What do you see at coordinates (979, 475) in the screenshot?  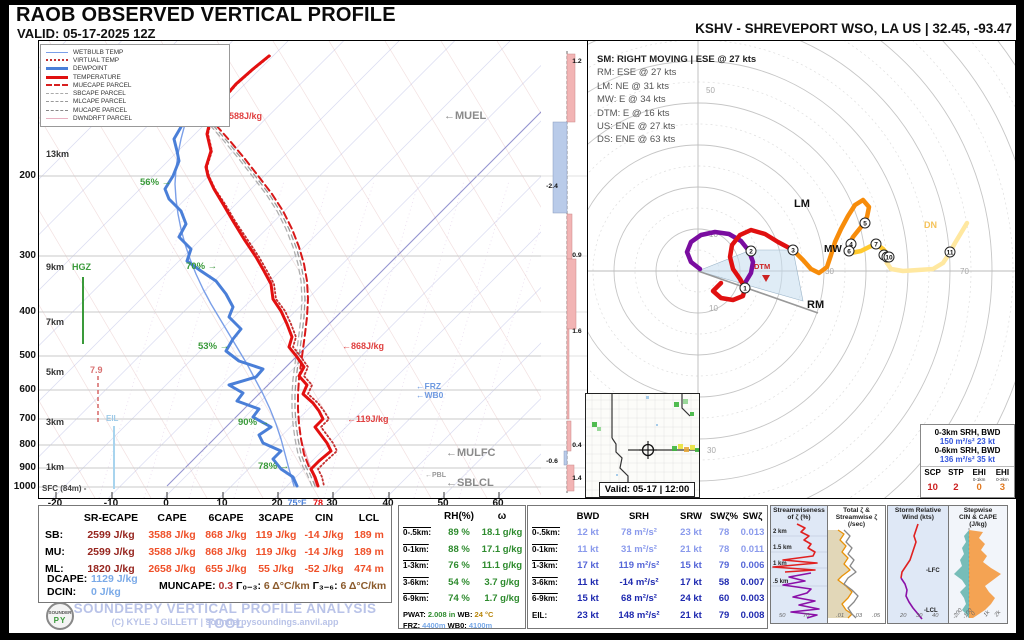 I see `index-header: EHI 0-1km` at bounding box center [979, 475].